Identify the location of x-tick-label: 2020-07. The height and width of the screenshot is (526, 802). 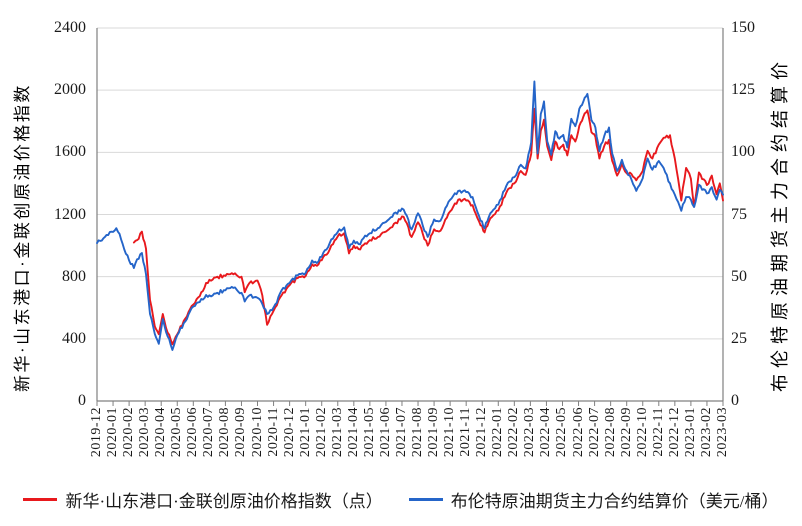
(209, 432).